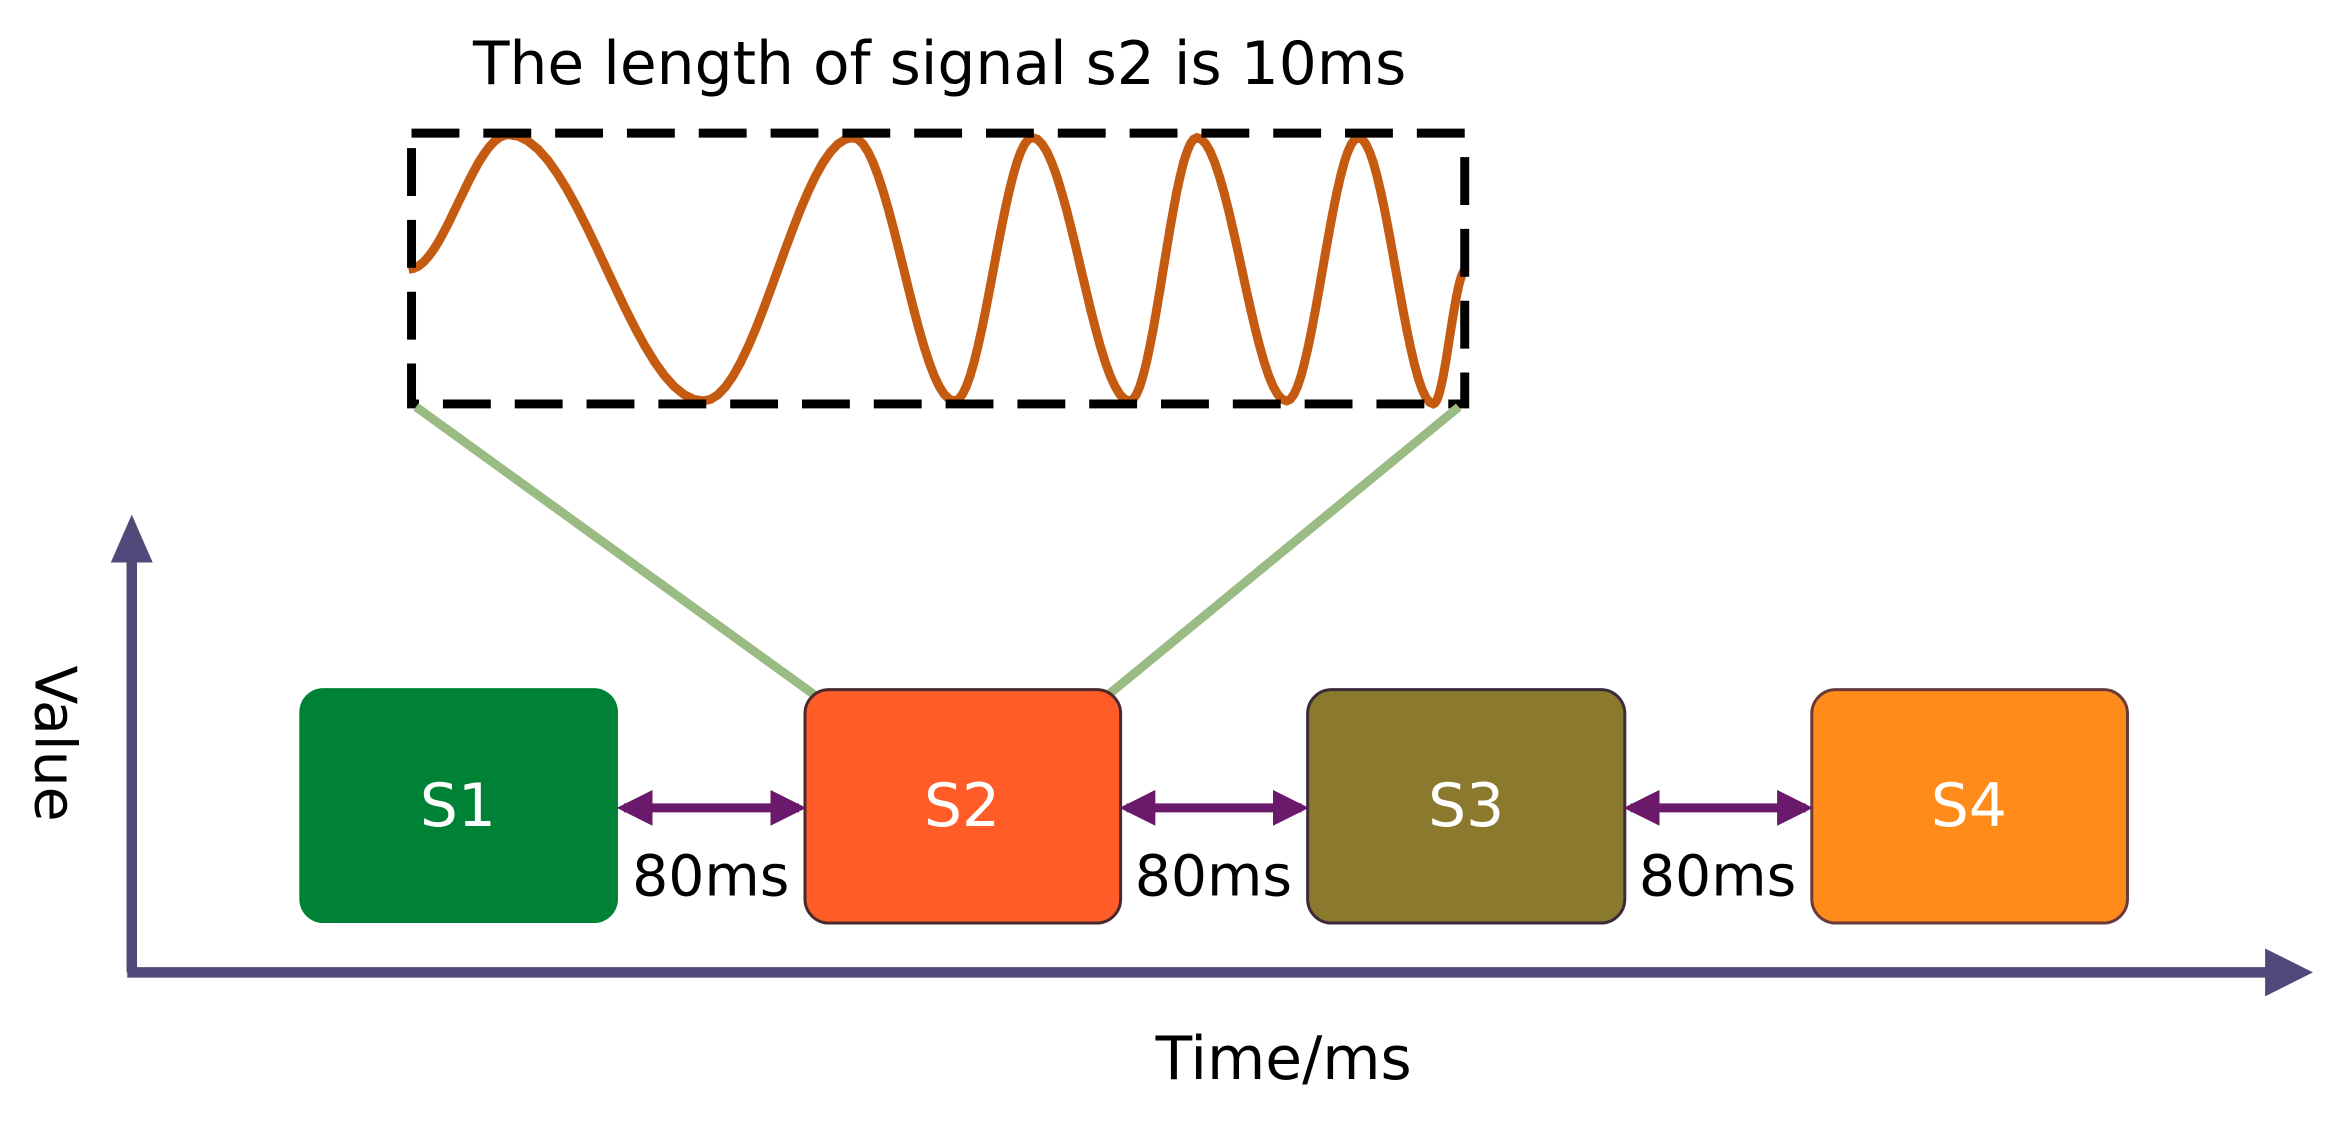 The height and width of the screenshot is (1128, 2346). Describe the element at coordinates (54, 743) in the screenshot. I see `y-axis-label: Value` at that location.